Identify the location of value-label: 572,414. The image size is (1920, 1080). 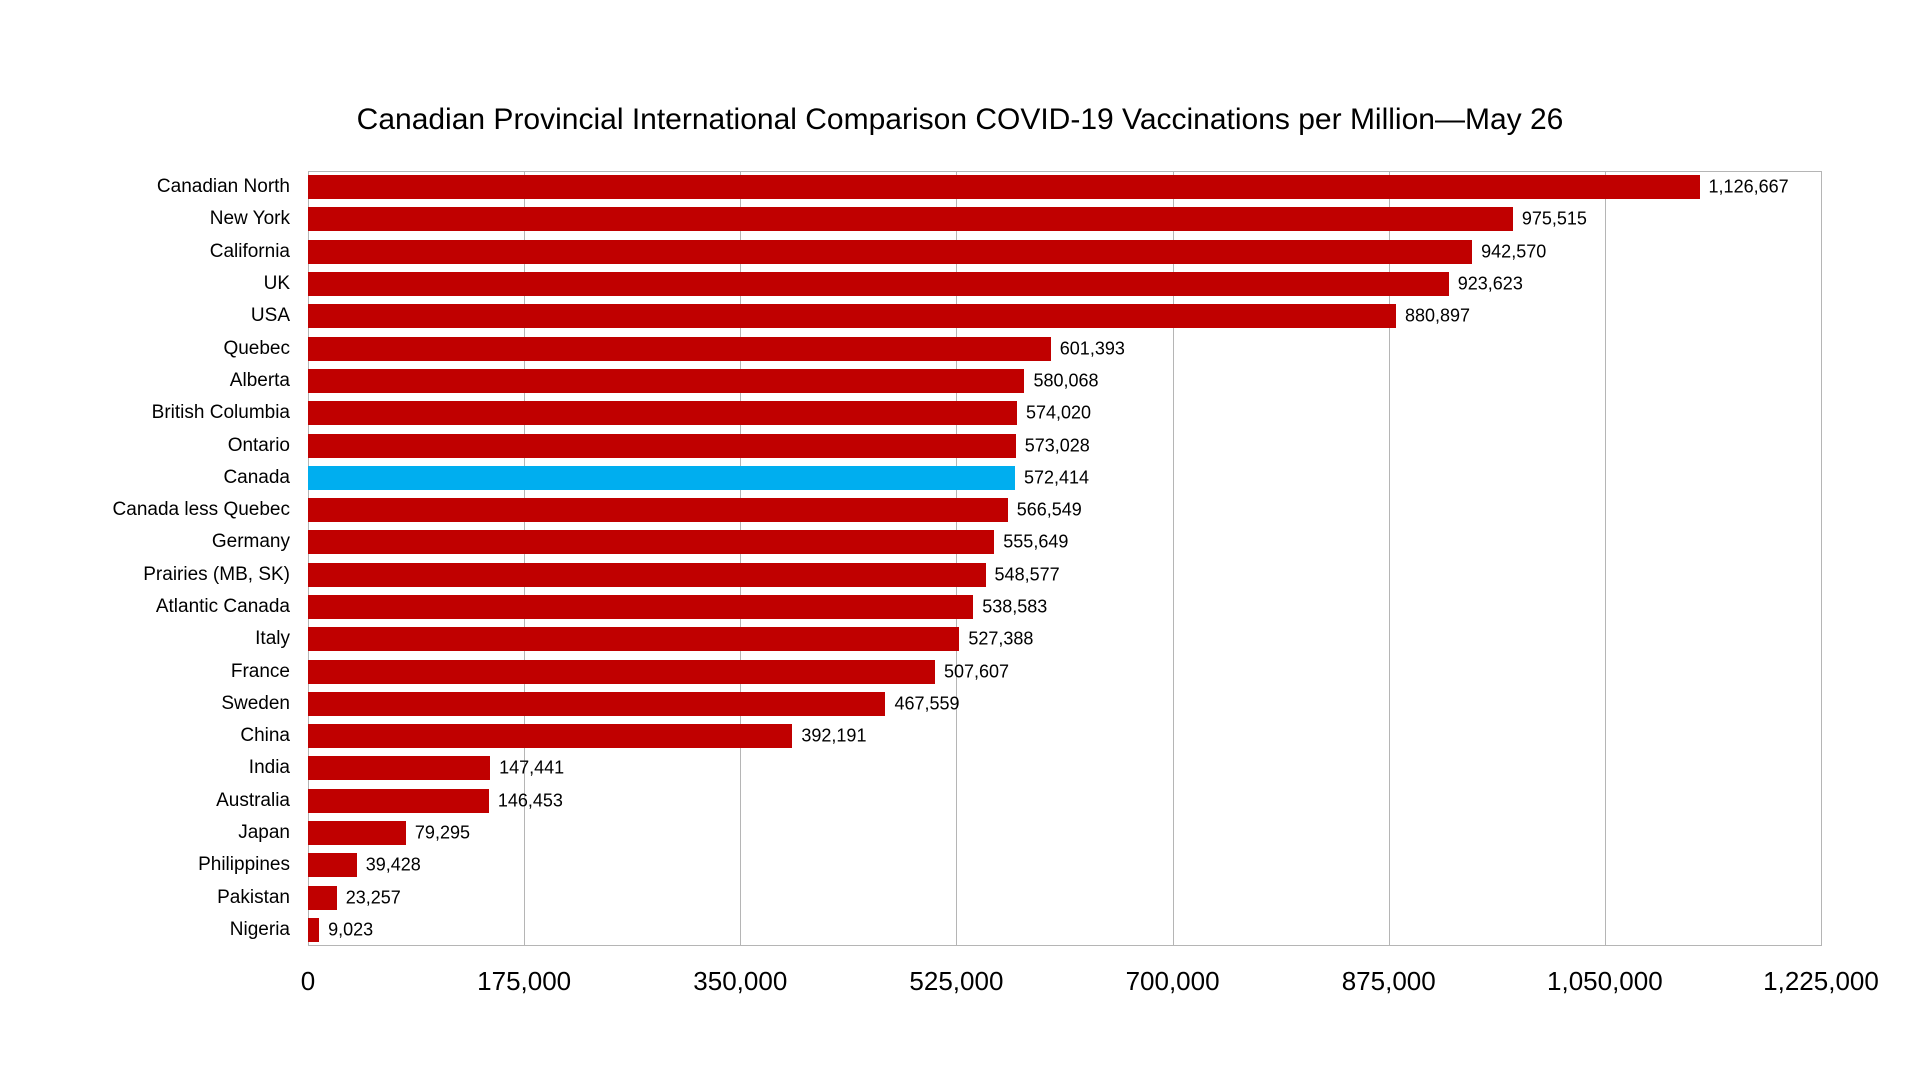
(1056, 477).